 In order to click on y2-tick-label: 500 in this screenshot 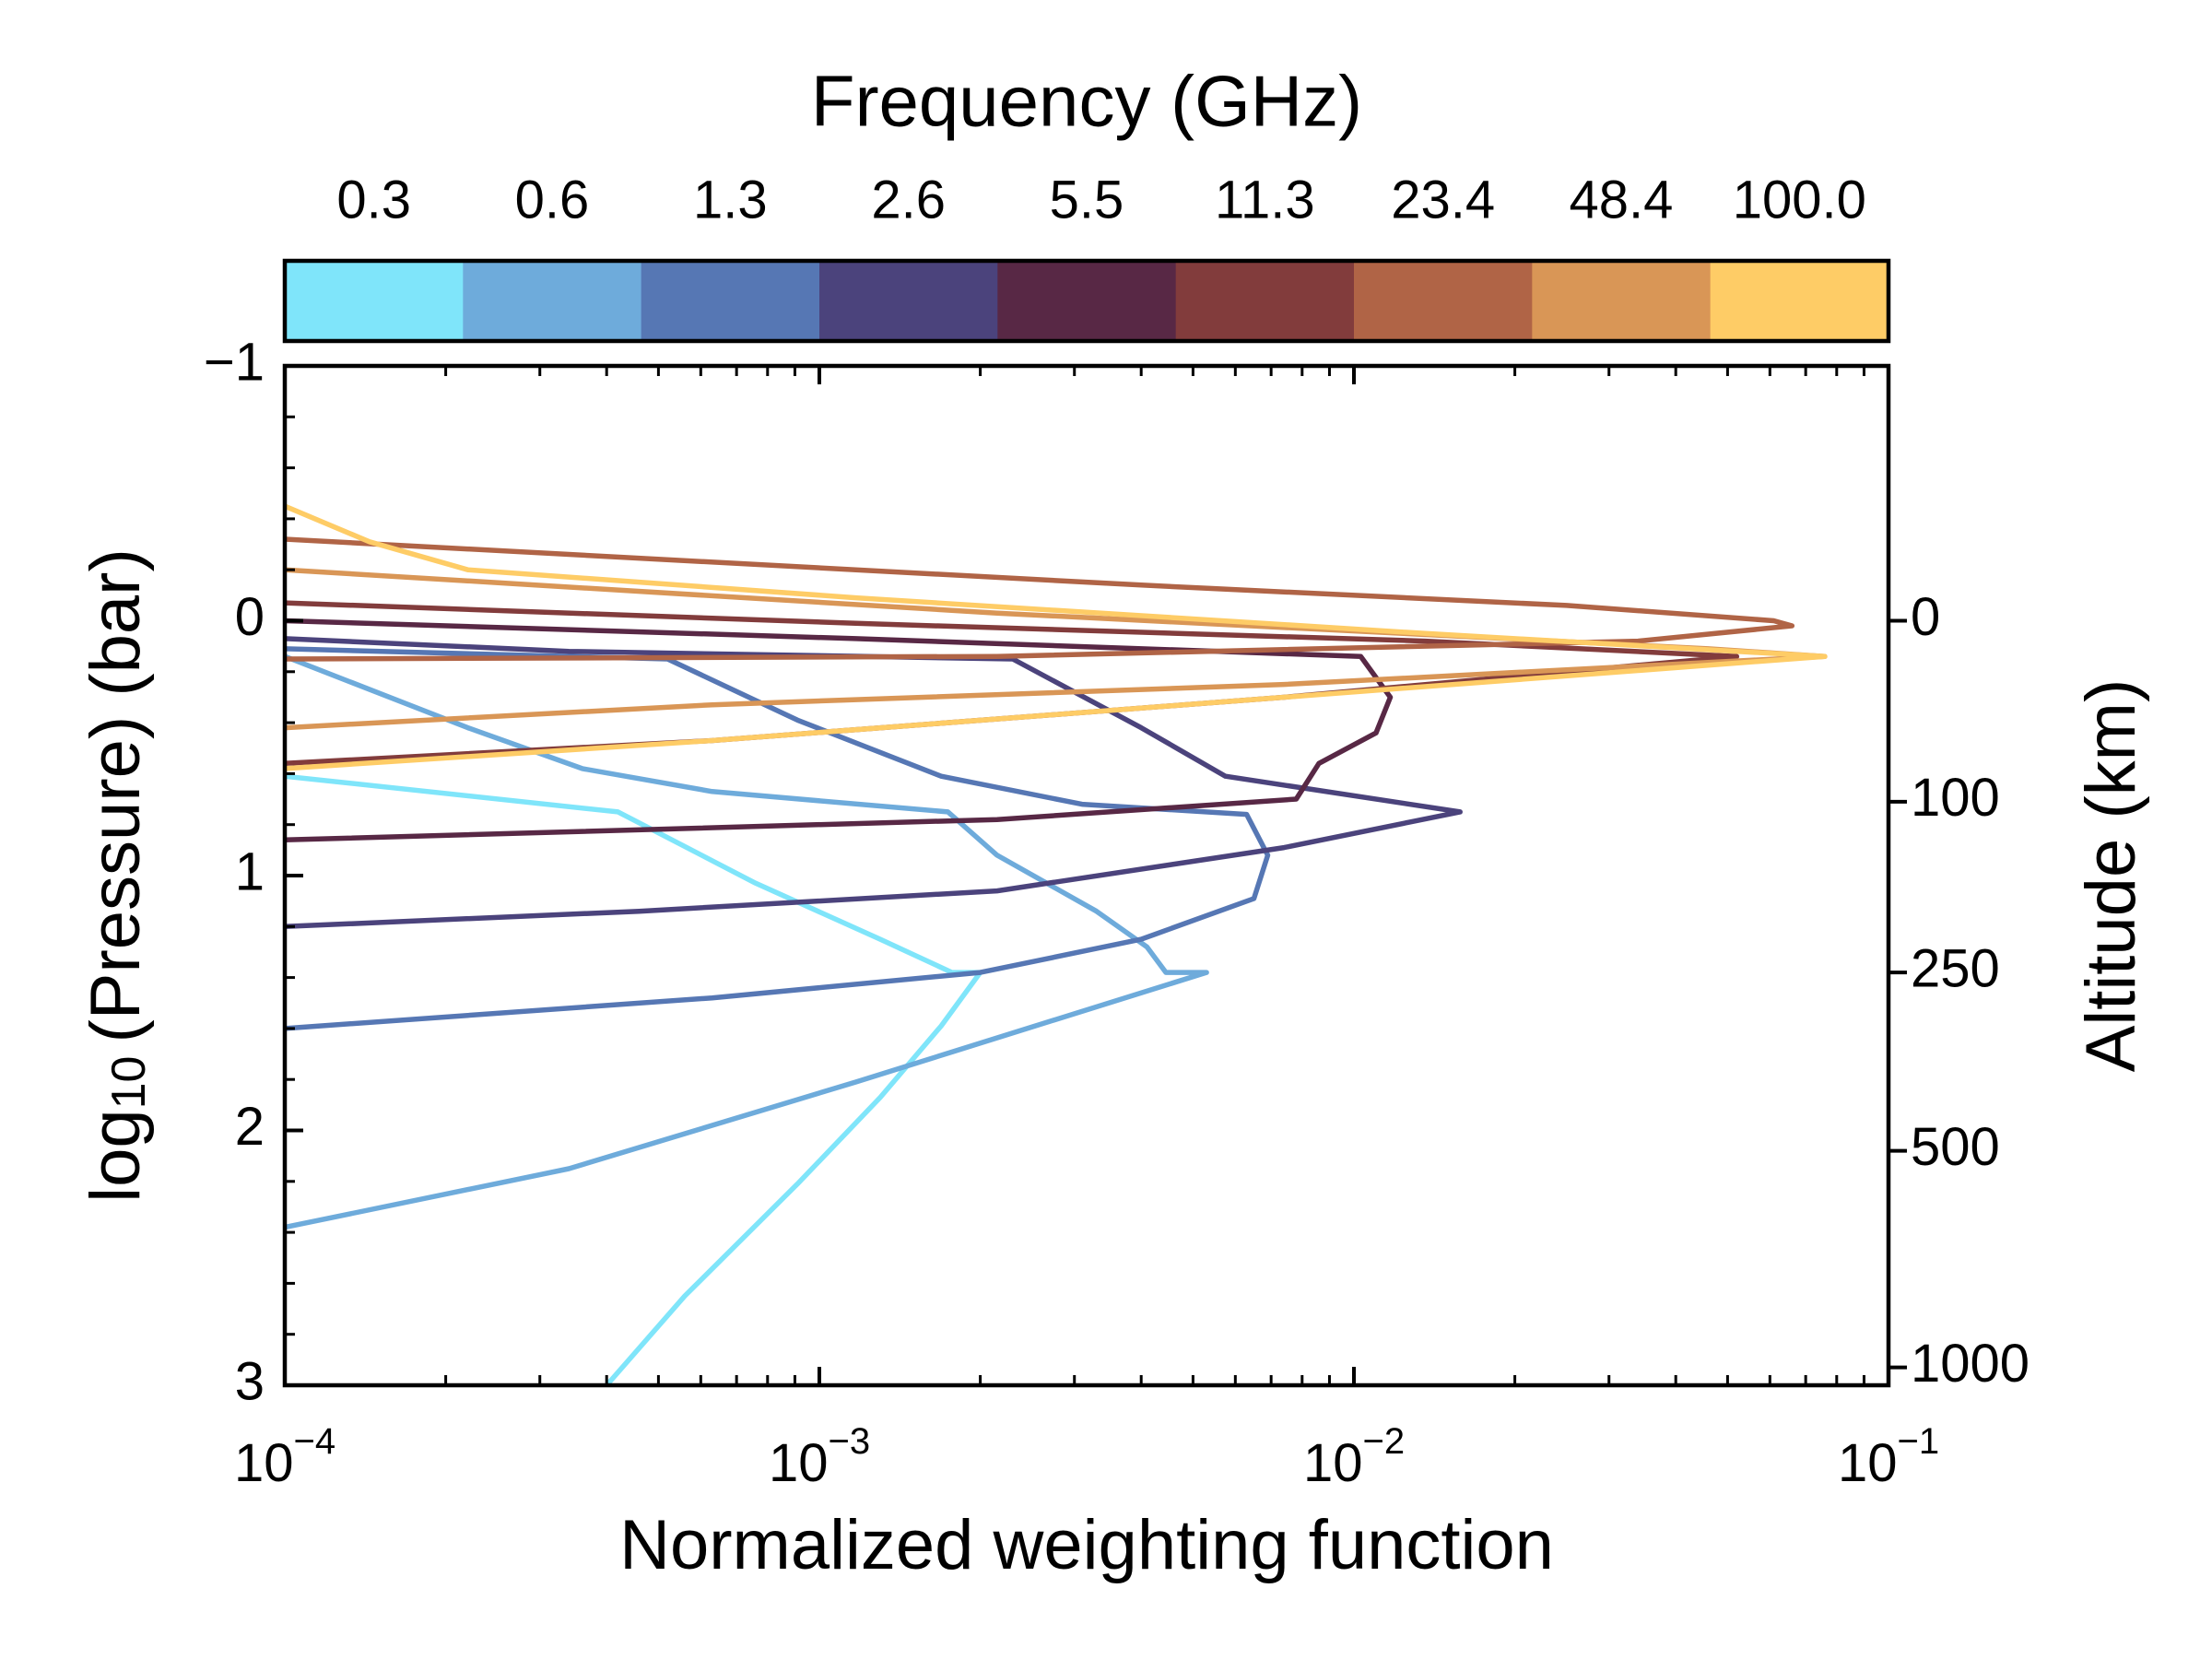, I will do `click(1955, 1147)`.